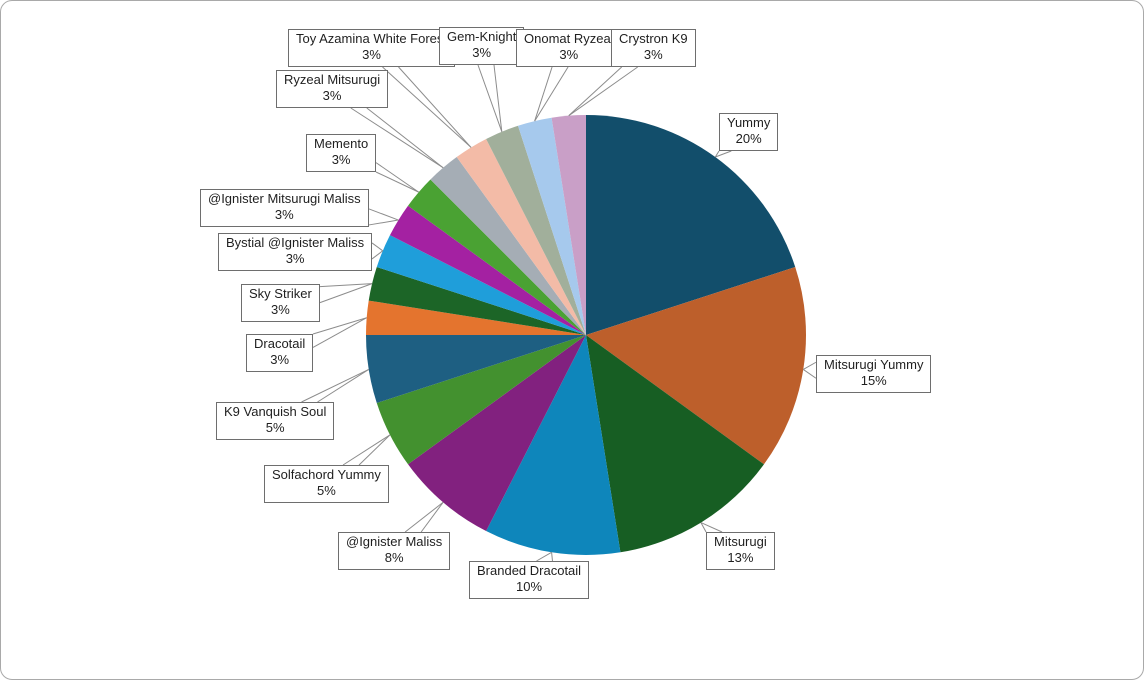  I want to click on pie-label-name: Crystron K9, so click(653, 38).